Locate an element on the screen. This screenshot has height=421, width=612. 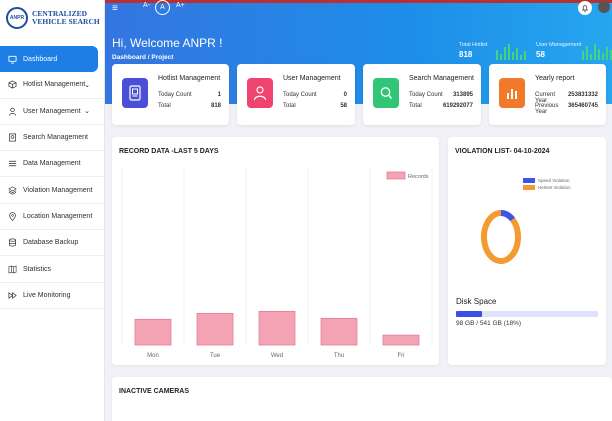
legend-item-helmet: Helmet Violation is located at coordinates (547, 187).